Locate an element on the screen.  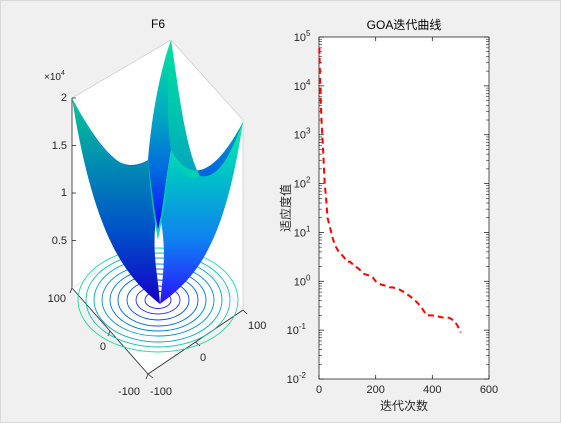
y-tick-label: 10³ is located at coordinates (302, 134).